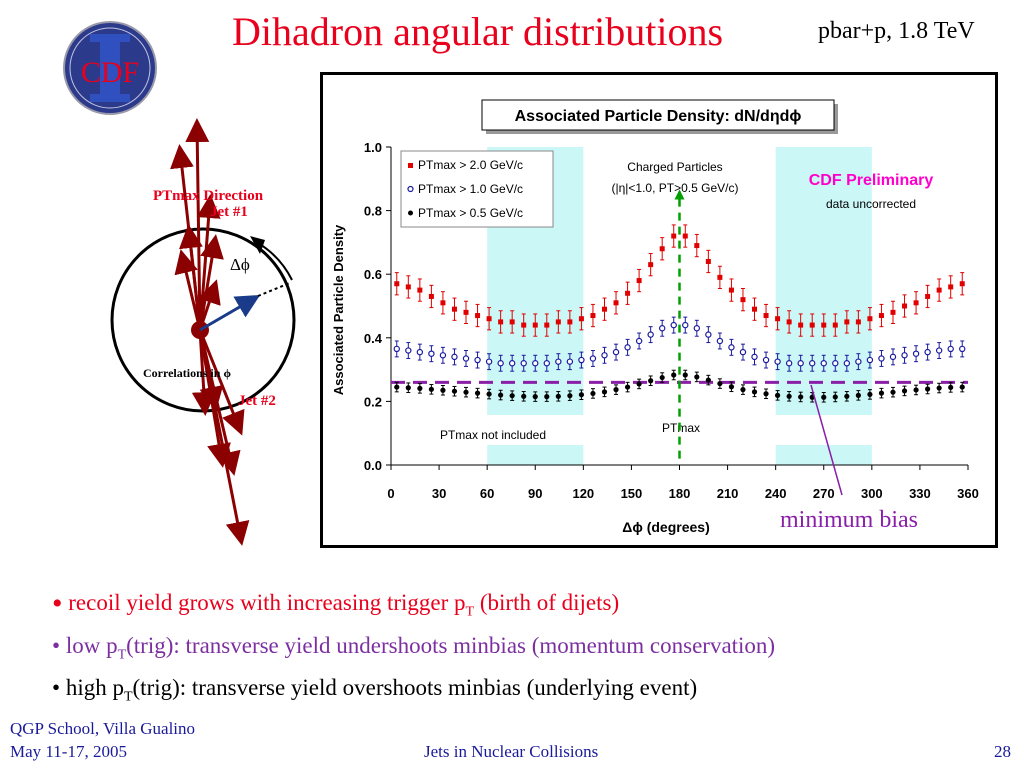 This screenshot has width=1024, height=768. Describe the element at coordinates (493, 435) in the screenshot. I see `ptmax-not-included-label: PTmax not included` at that location.